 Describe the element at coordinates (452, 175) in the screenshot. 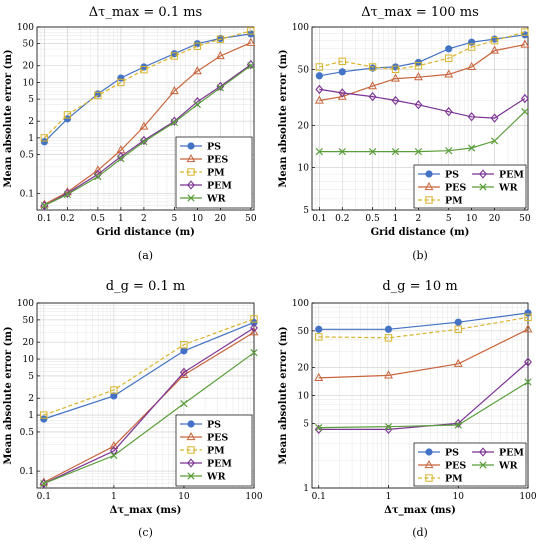

I see `legend-label: PS` at that location.